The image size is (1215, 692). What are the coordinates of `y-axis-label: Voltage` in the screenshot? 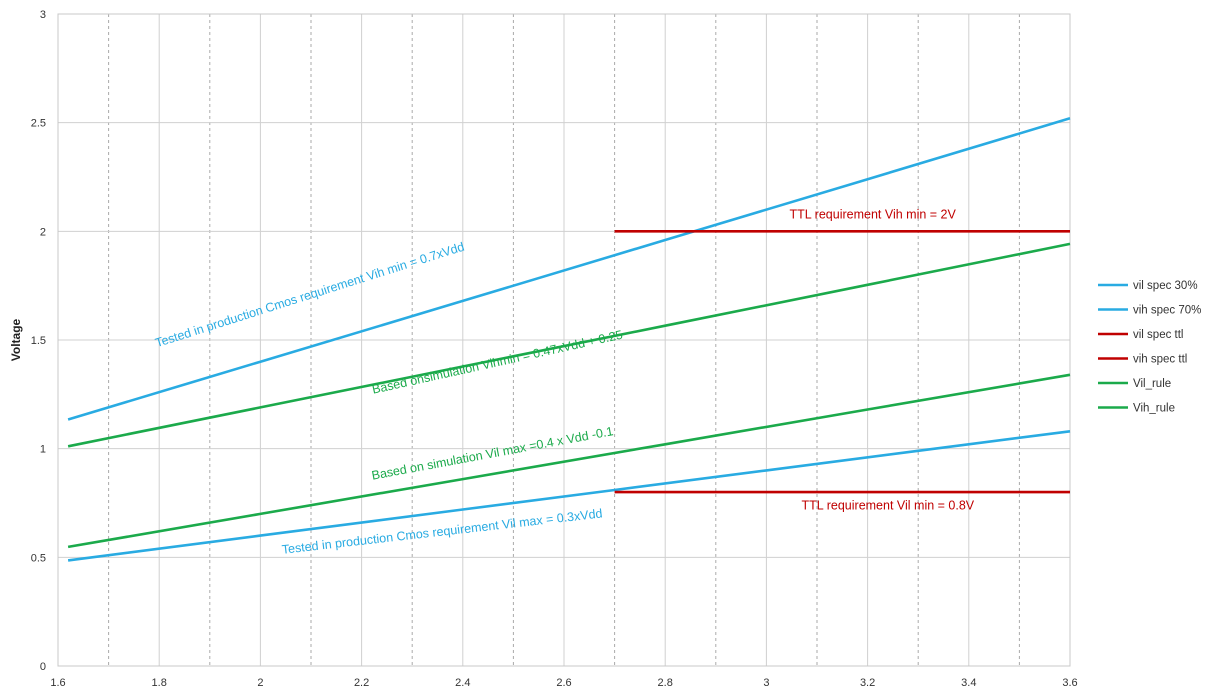 It's located at (16, 339).